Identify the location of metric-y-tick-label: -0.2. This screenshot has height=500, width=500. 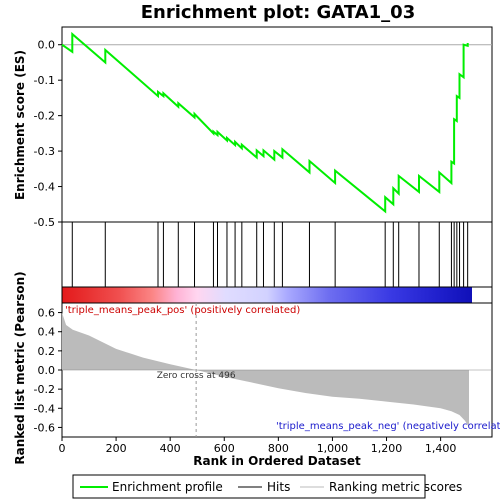
(44, 389).